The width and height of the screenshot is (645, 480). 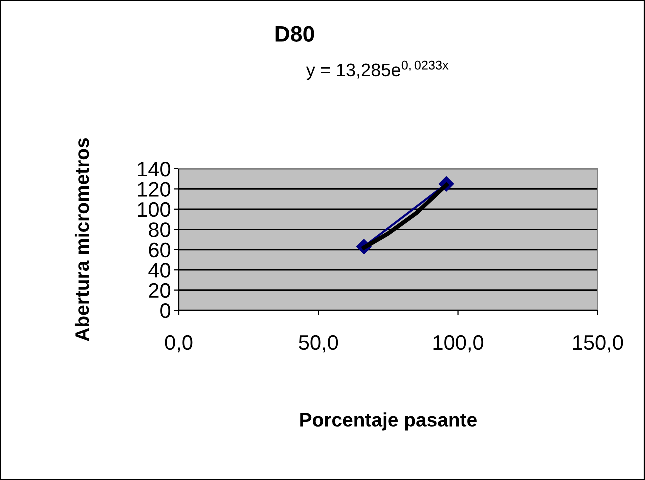 What do you see at coordinates (154, 189) in the screenshot?
I see `y-tick-label: 120` at bounding box center [154, 189].